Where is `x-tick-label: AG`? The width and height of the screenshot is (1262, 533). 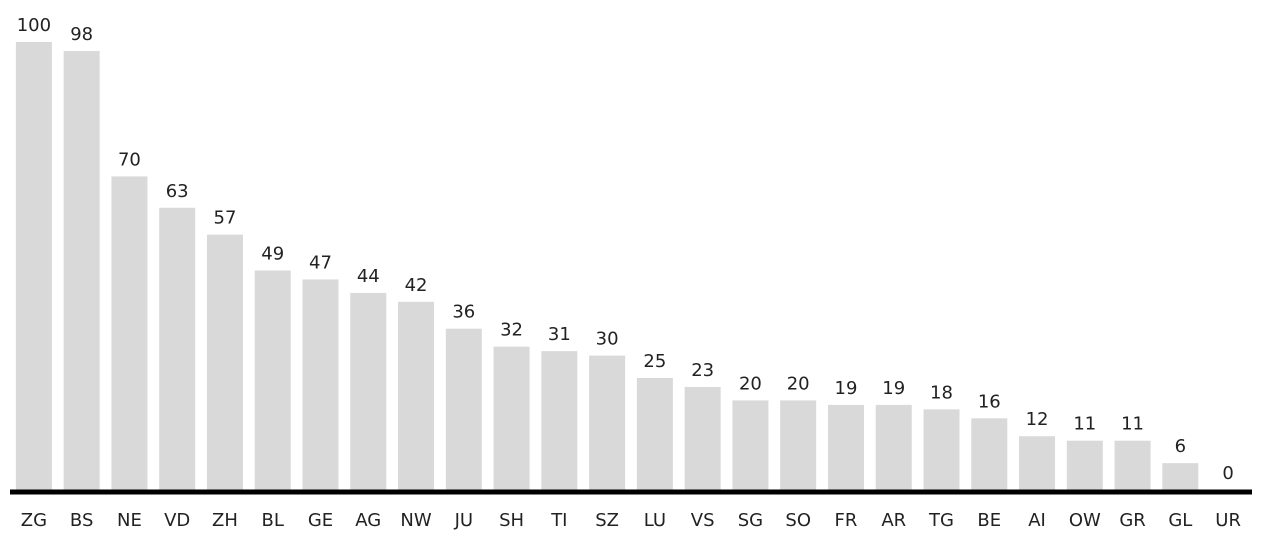 x-tick-label: AG is located at coordinates (368, 520).